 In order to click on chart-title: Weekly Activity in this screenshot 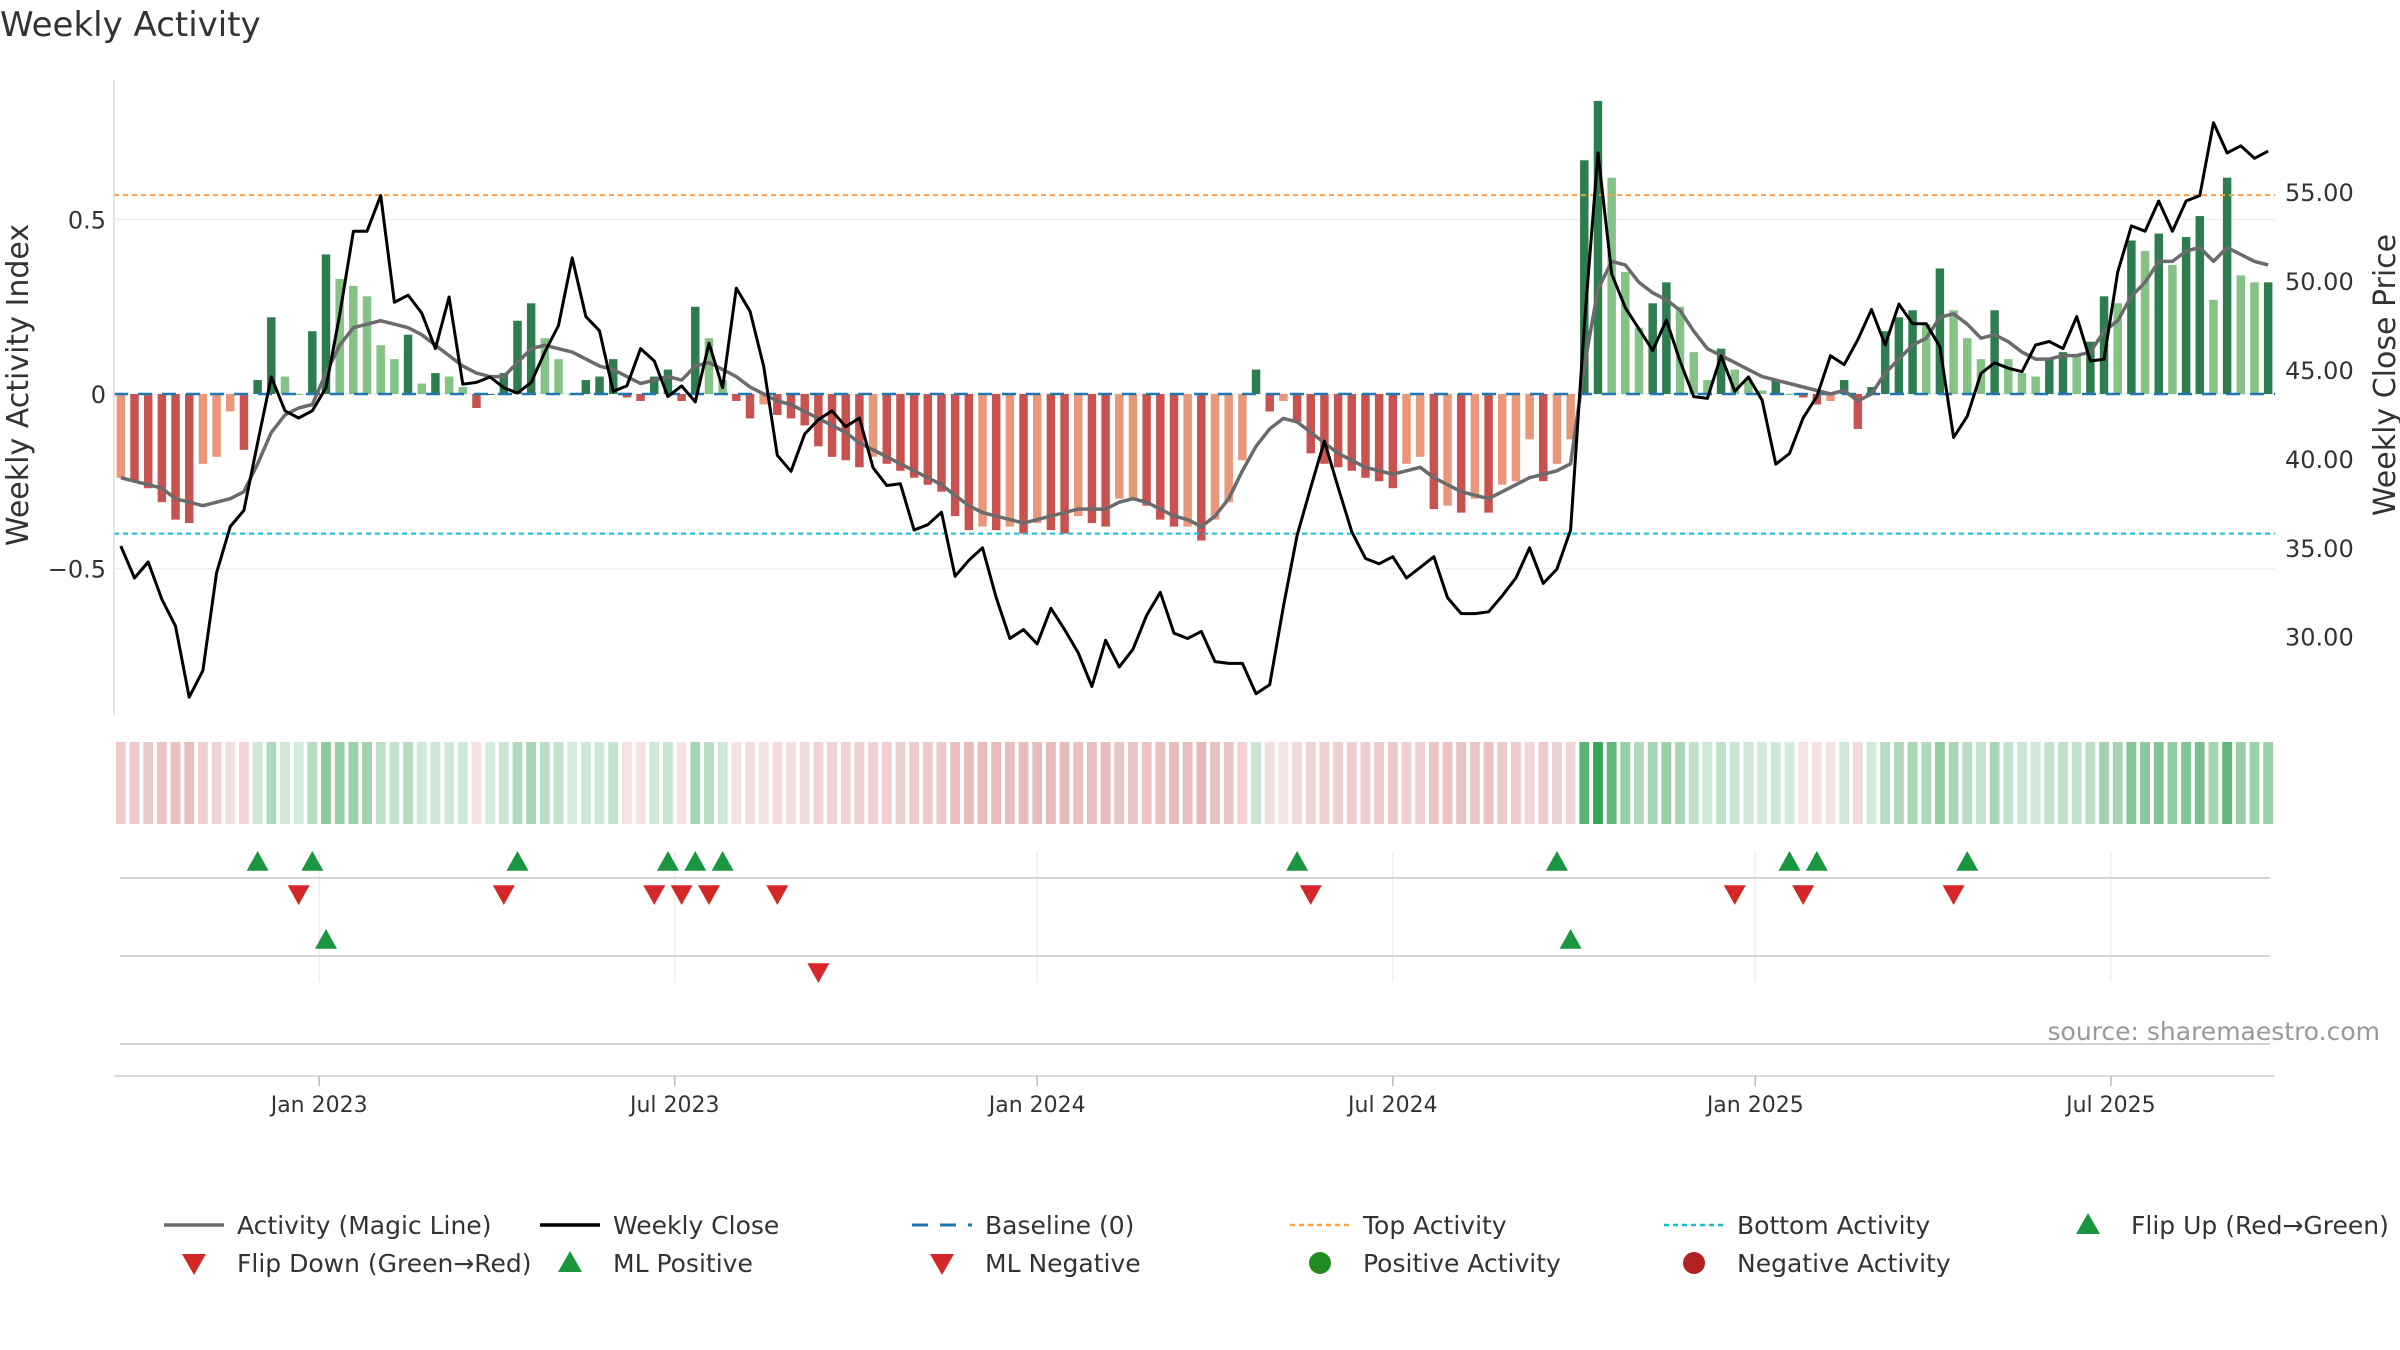, I will do `click(130, 25)`.